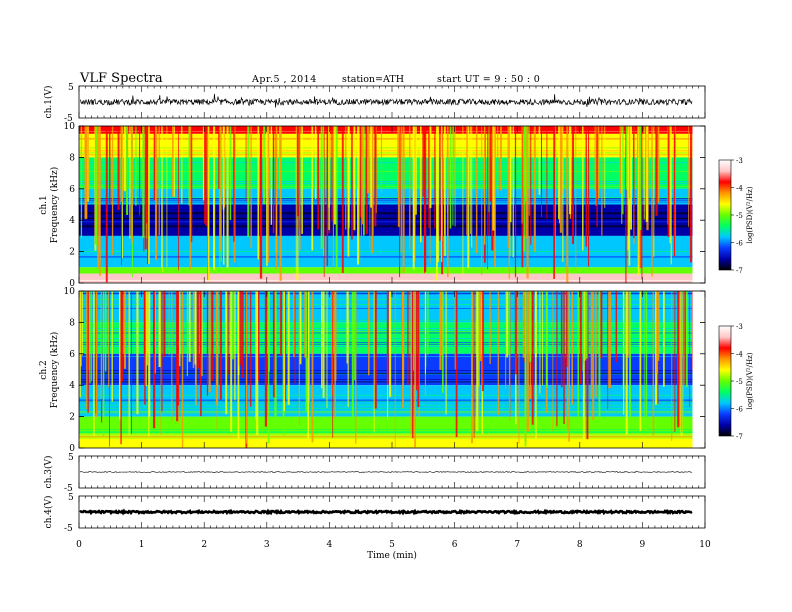  Describe the element at coordinates (386, 278) in the screenshot. I see `spectrogram-band` at that location.